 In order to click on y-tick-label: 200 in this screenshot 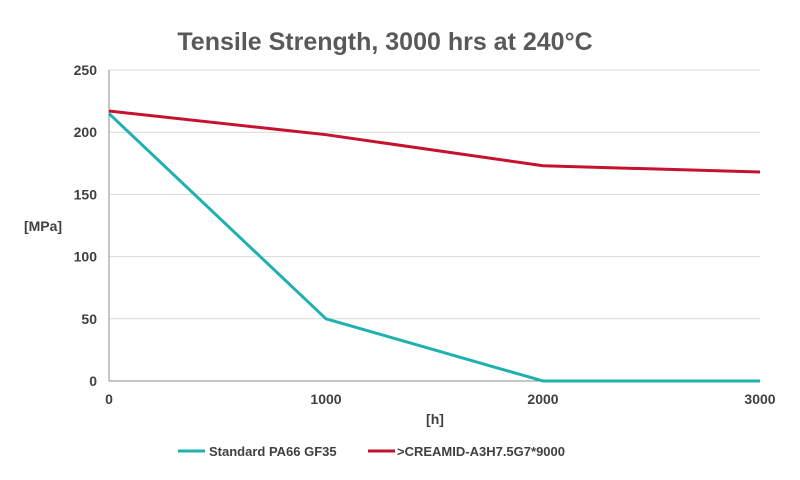, I will do `click(86, 132)`.